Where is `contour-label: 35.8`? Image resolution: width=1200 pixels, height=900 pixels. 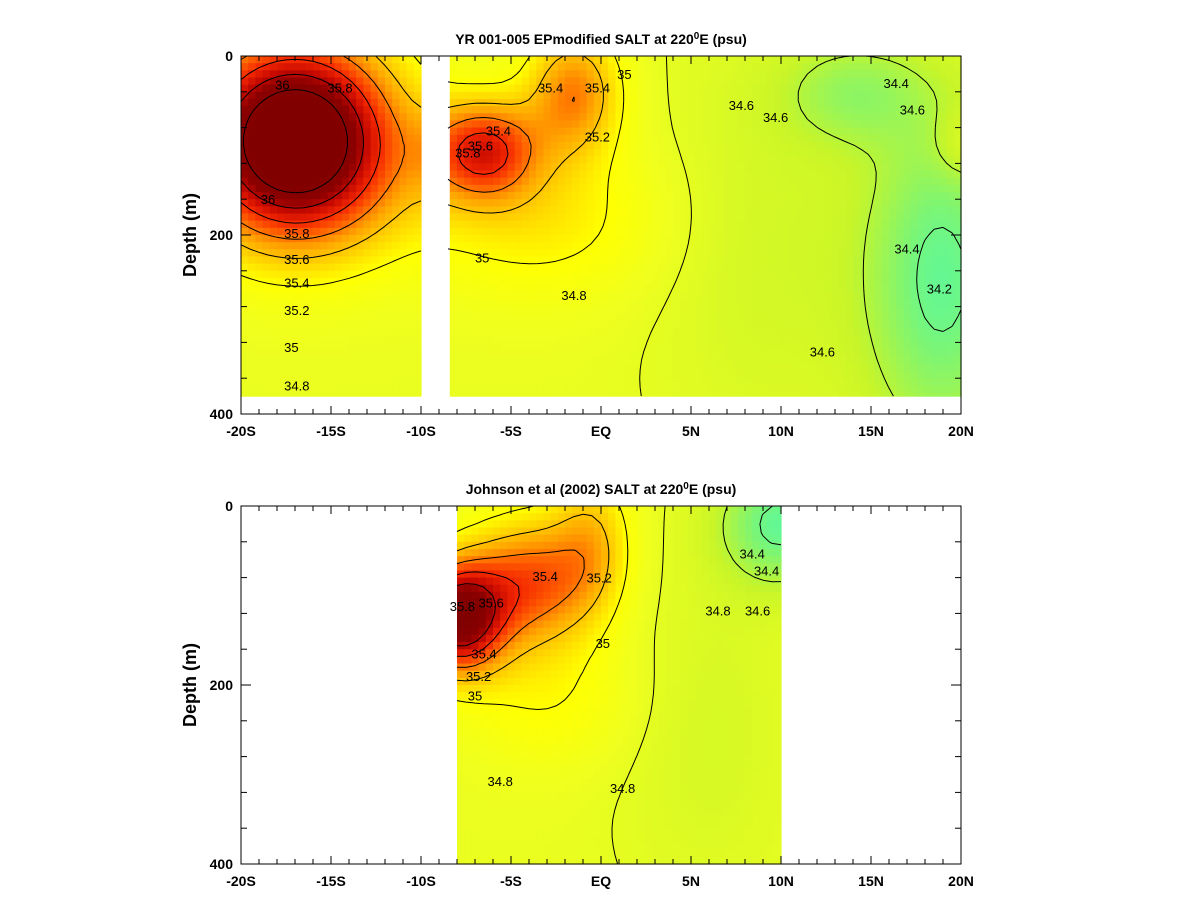 contour-label: 35.8 is located at coordinates (296, 233).